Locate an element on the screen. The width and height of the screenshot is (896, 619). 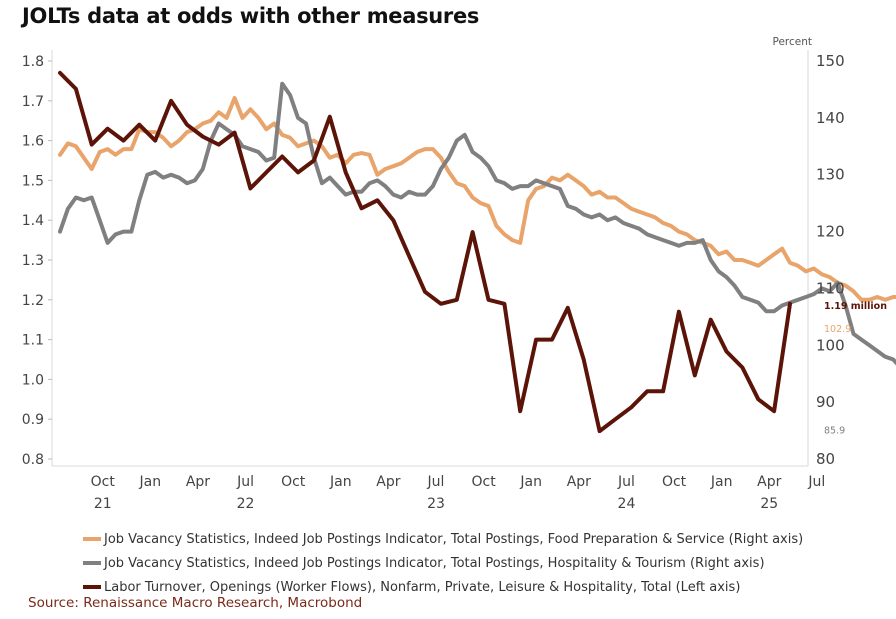
right-tick-label: 100 is located at coordinates (830, 345).